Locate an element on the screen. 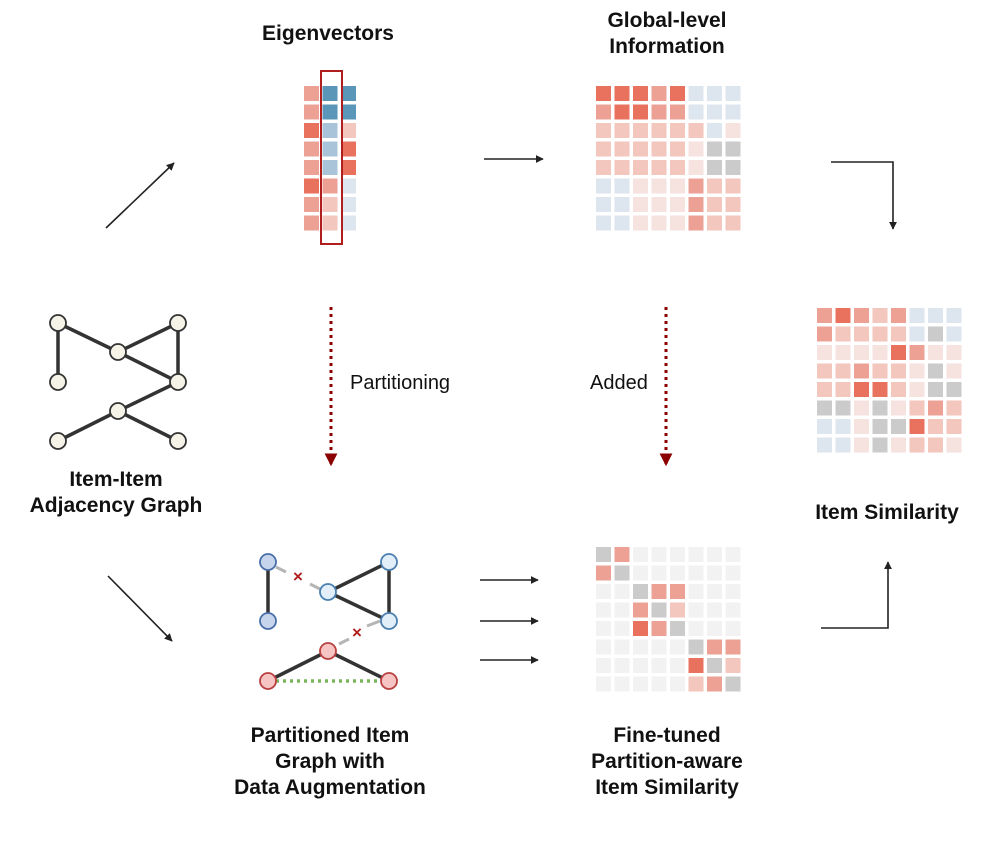  partitioned-title-line: Data Augmentation is located at coordinates (330, 787).